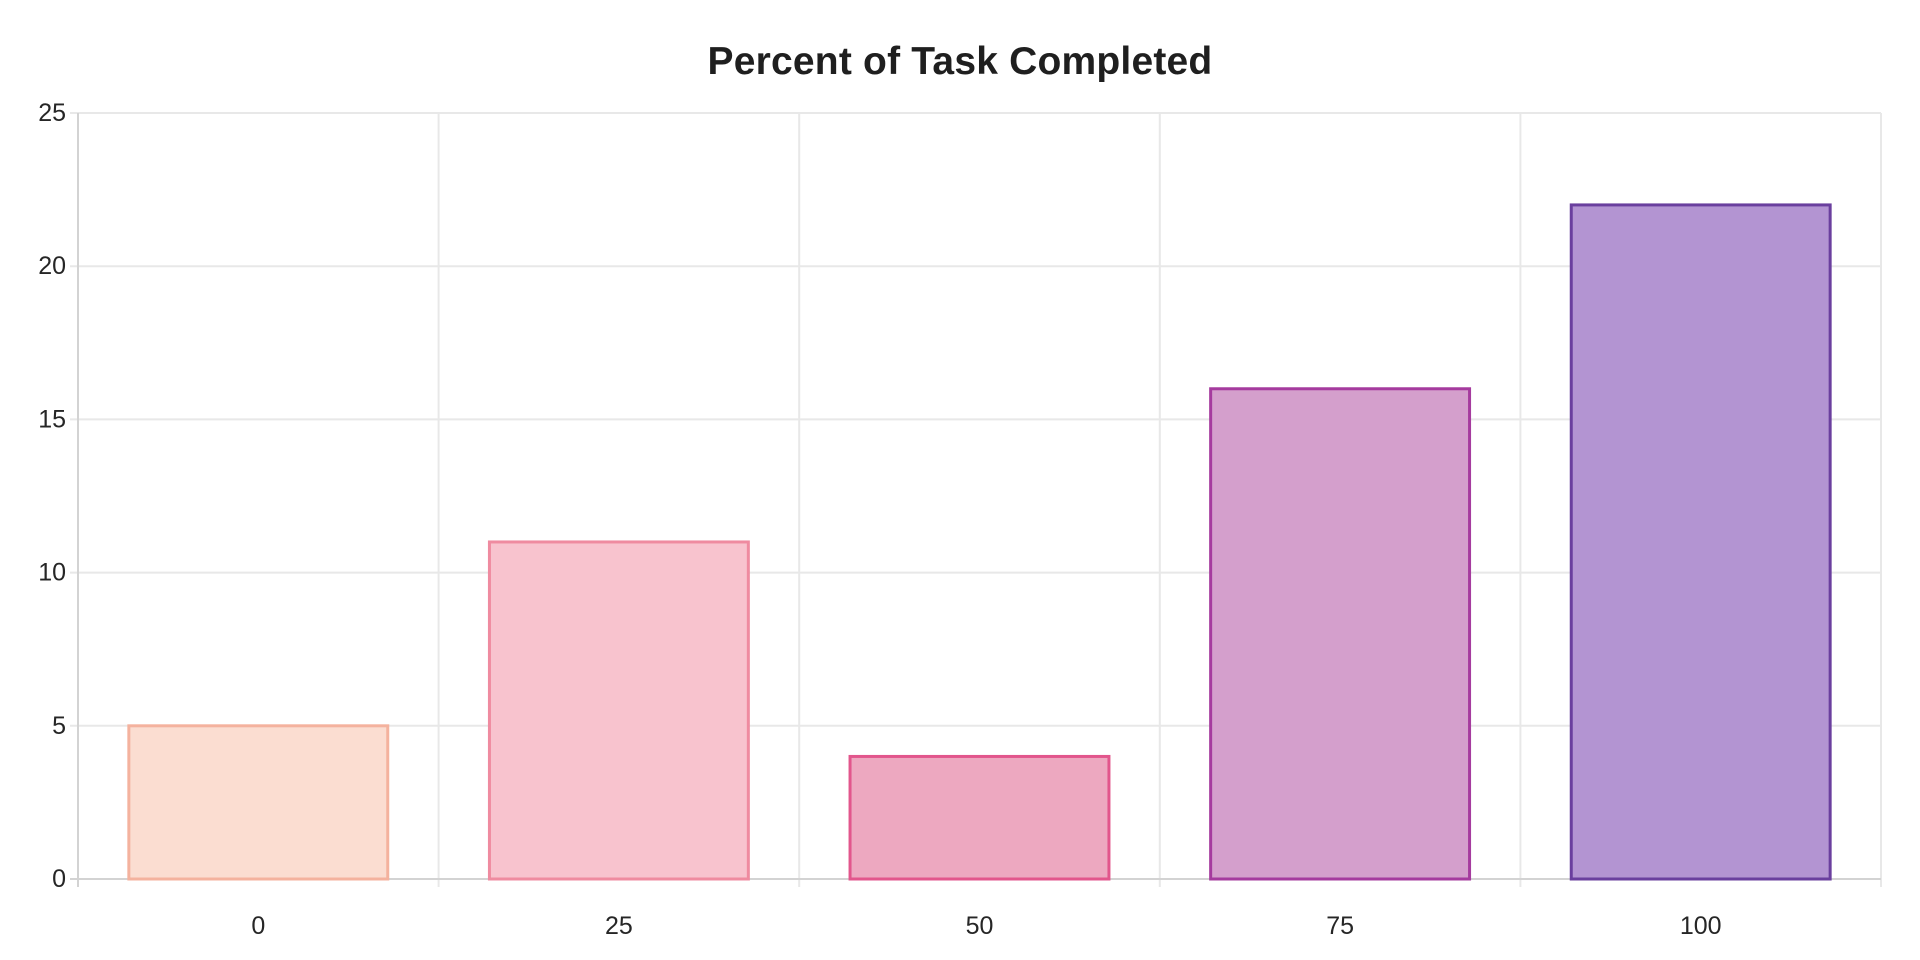 Image resolution: width=1920 pixels, height=960 pixels. What do you see at coordinates (52, 573) in the screenshot?
I see `y-tick-label: 10` at bounding box center [52, 573].